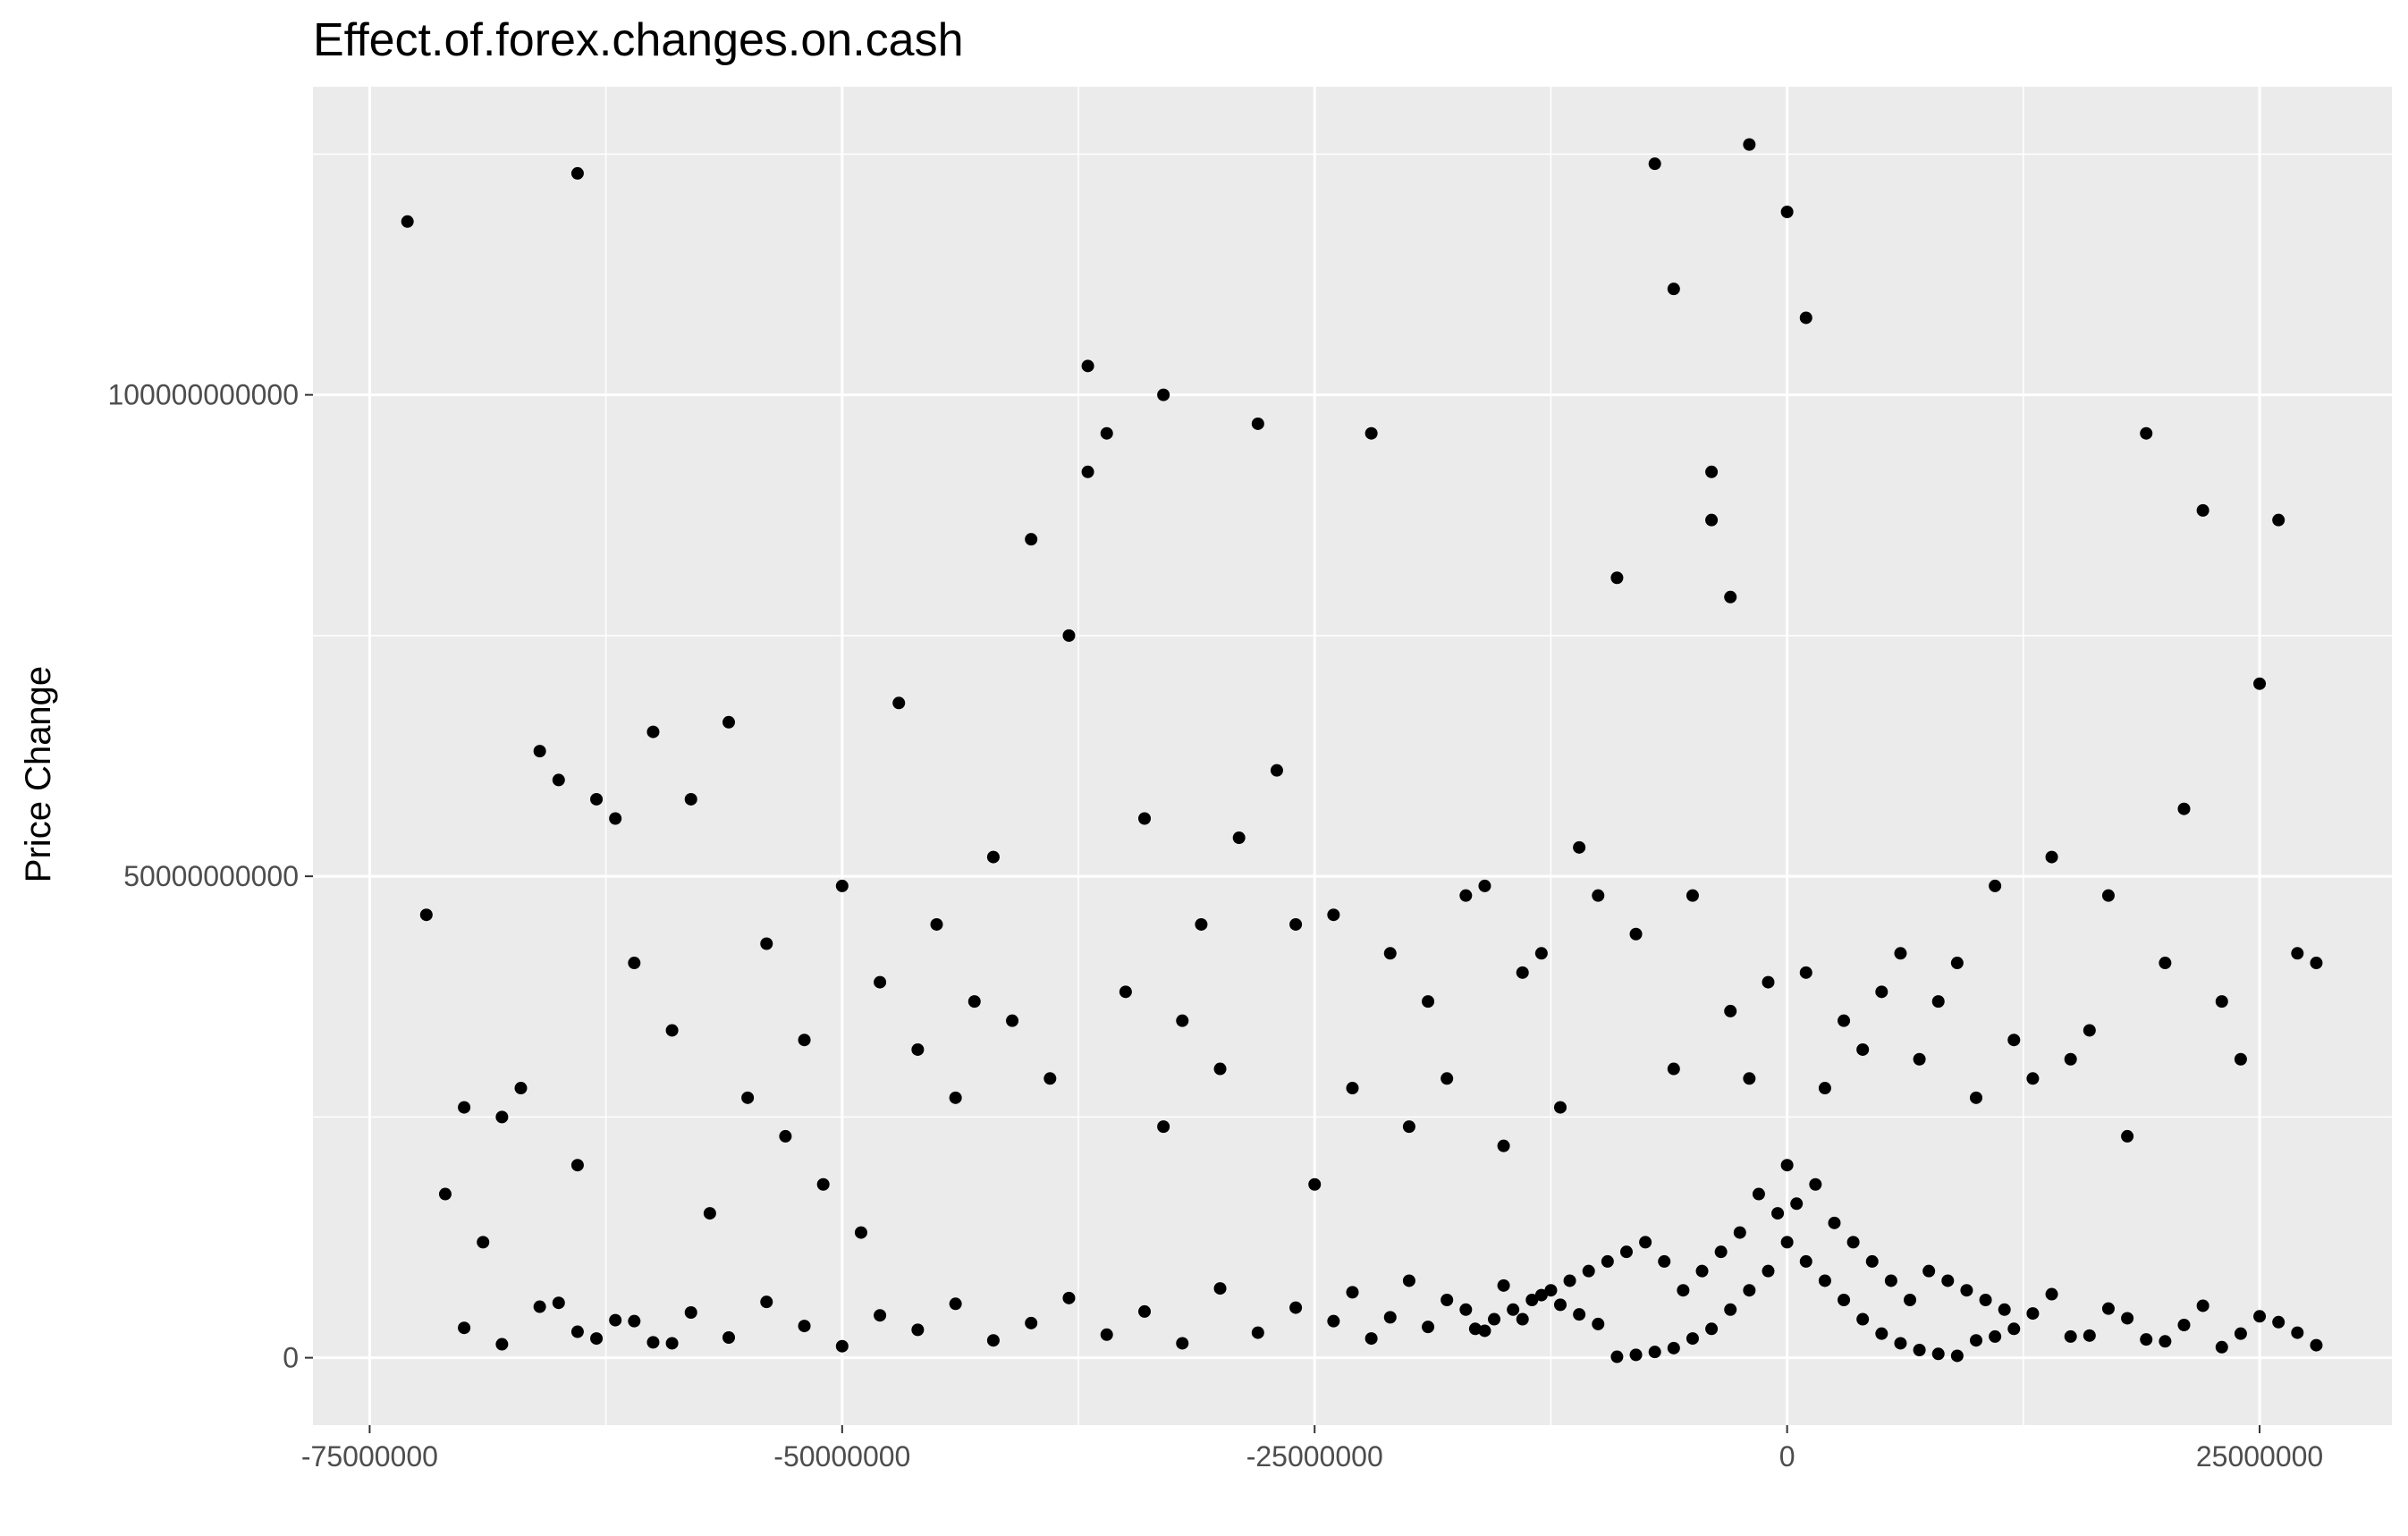  What do you see at coordinates (1787, 1456) in the screenshot?
I see `x-tick-label: 0` at bounding box center [1787, 1456].